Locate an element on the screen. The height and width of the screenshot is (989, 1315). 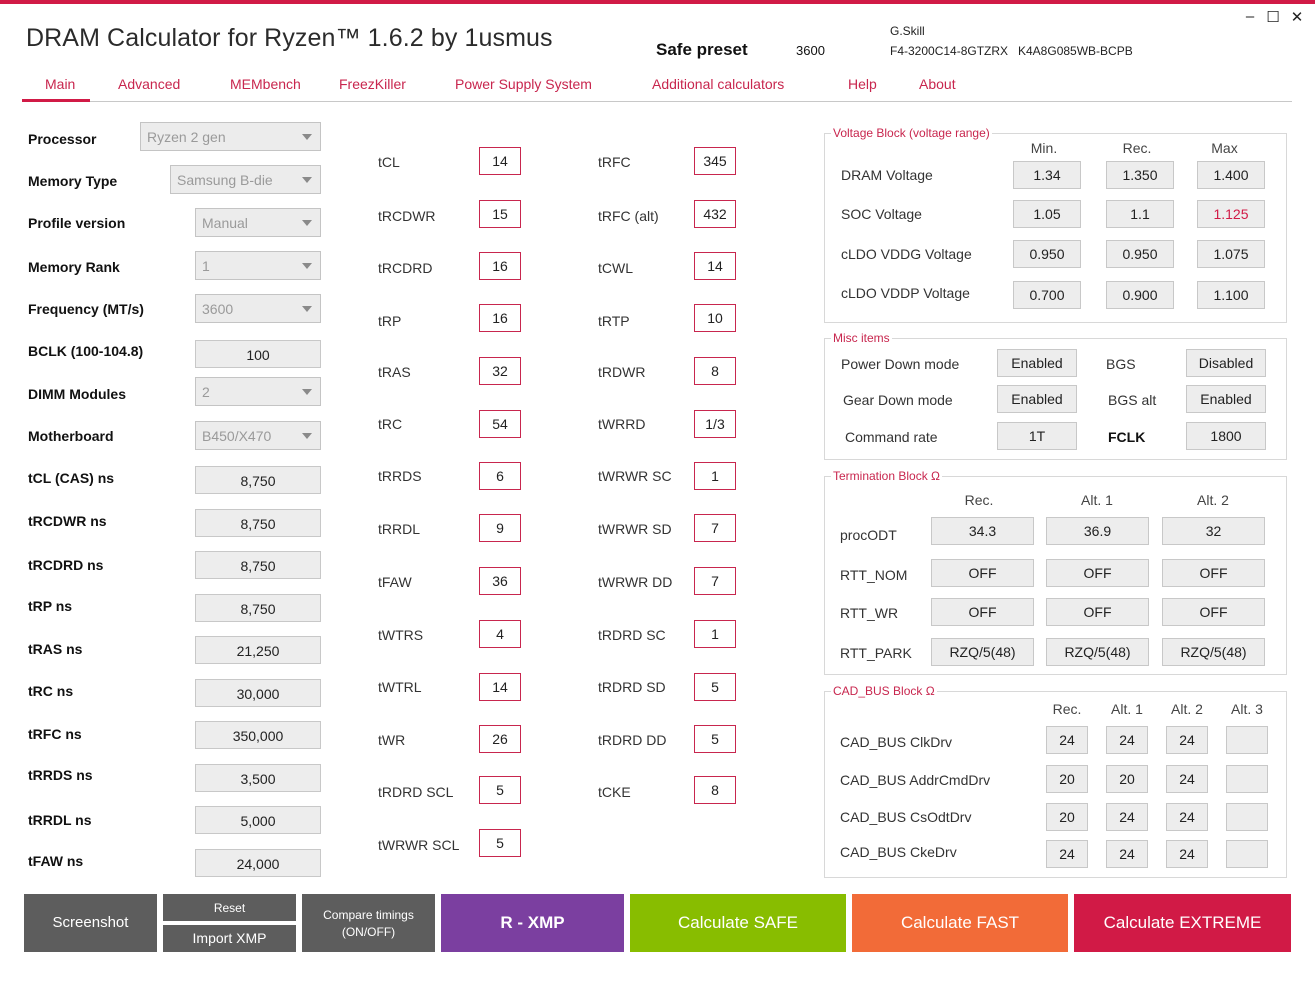
timing-value-box: 10 is located at coordinates (715, 318).